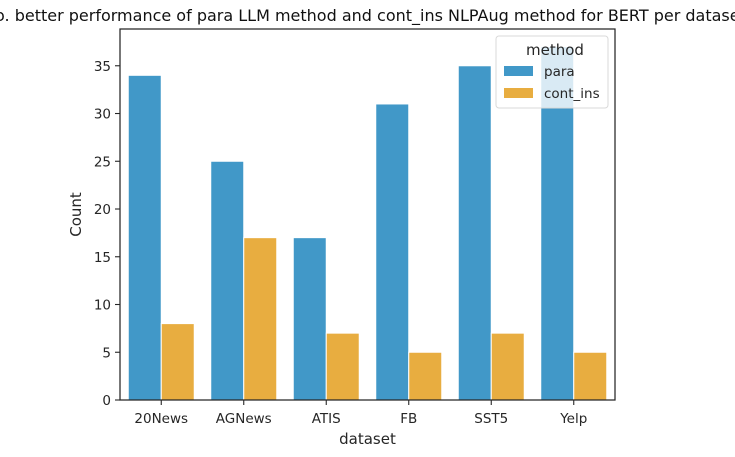 The width and height of the screenshot is (735, 457). What do you see at coordinates (260, 319) in the screenshot?
I see `bar-cont-ins-agnews` at bounding box center [260, 319].